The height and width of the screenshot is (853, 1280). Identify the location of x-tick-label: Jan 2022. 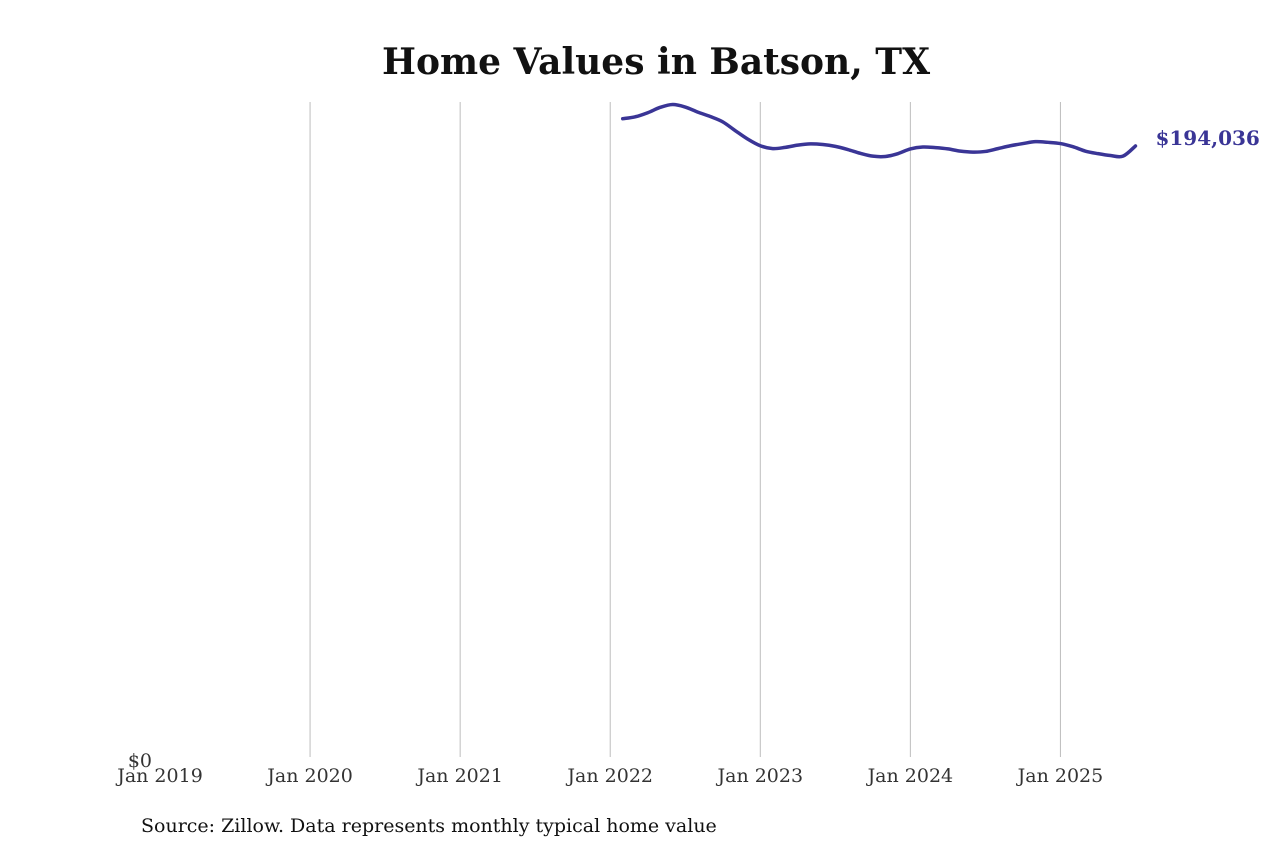
(609, 776).